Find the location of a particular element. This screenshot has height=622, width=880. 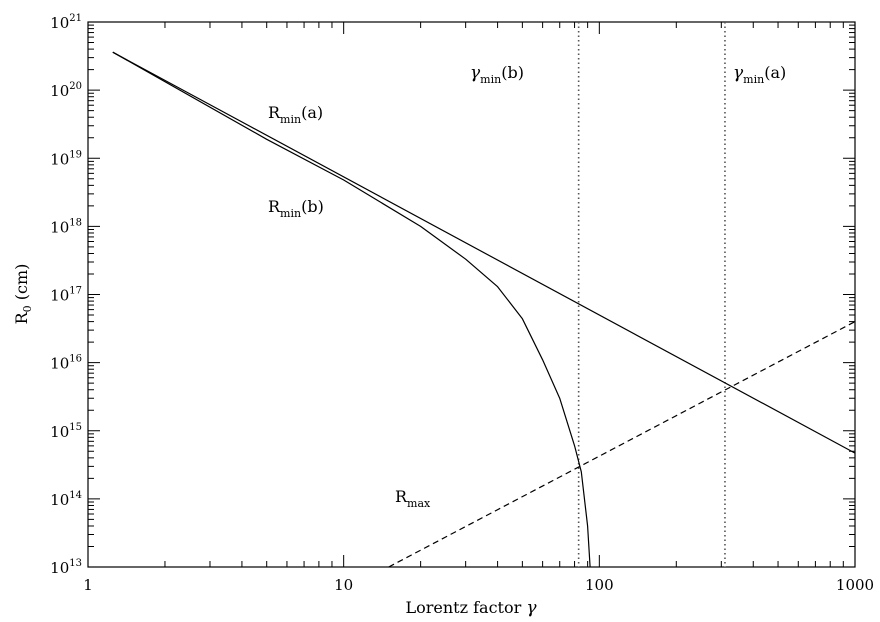

y-tick-label: 1016 is located at coordinates (66, 363).